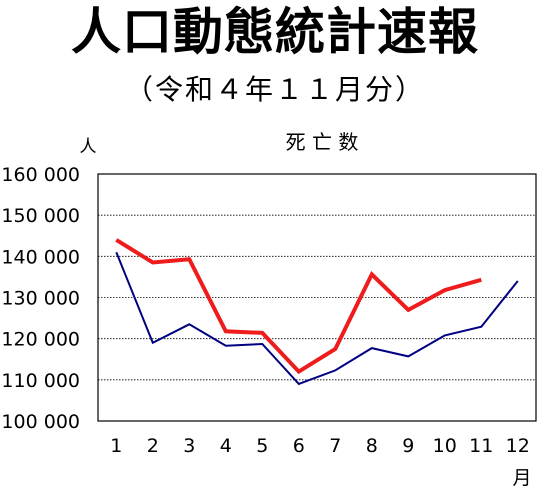 This screenshot has height=501, width=550. Describe the element at coordinates (40, 299) in the screenshot. I see `y-tick-label: 130 000` at that location.